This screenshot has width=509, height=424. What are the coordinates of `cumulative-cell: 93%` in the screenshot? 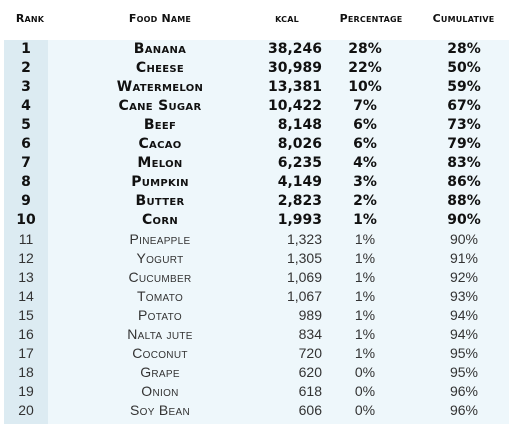 It's located at (464, 296).